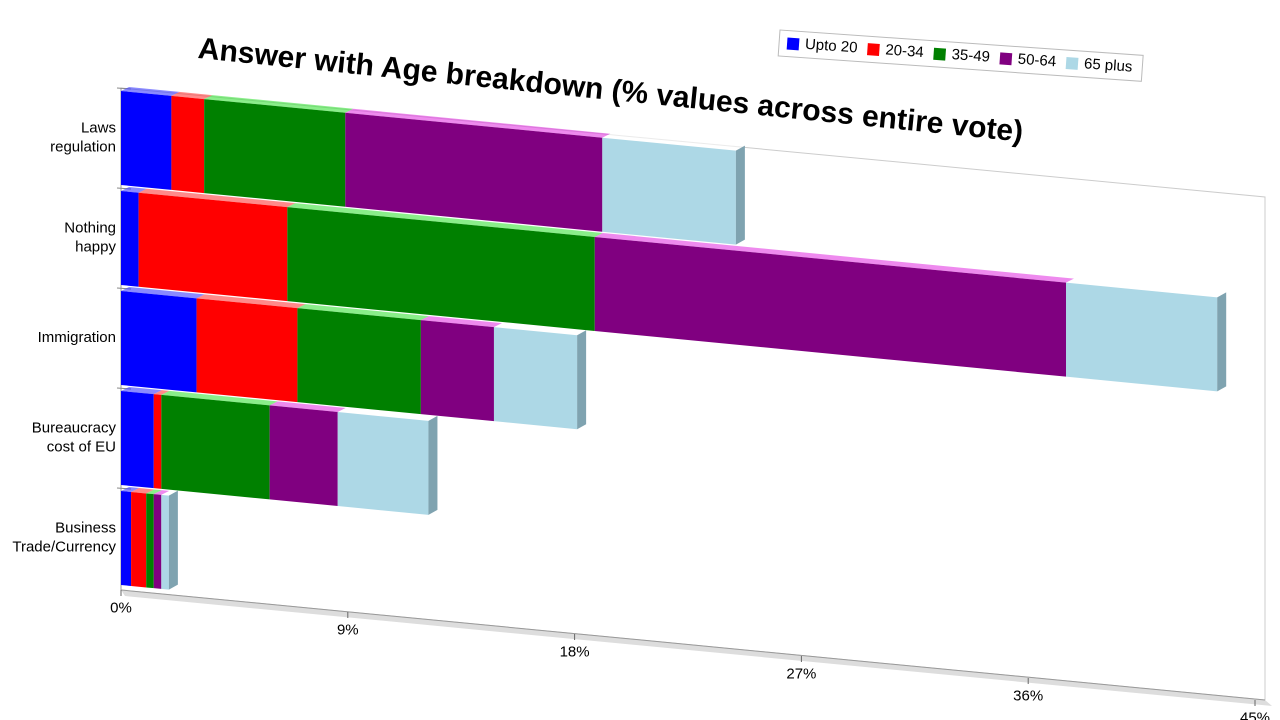 The height and width of the screenshot is (720, 1280). Describe the element at coordinates (831, 46) in the screenshot. I see `legend-label: Upto 20` at that location.